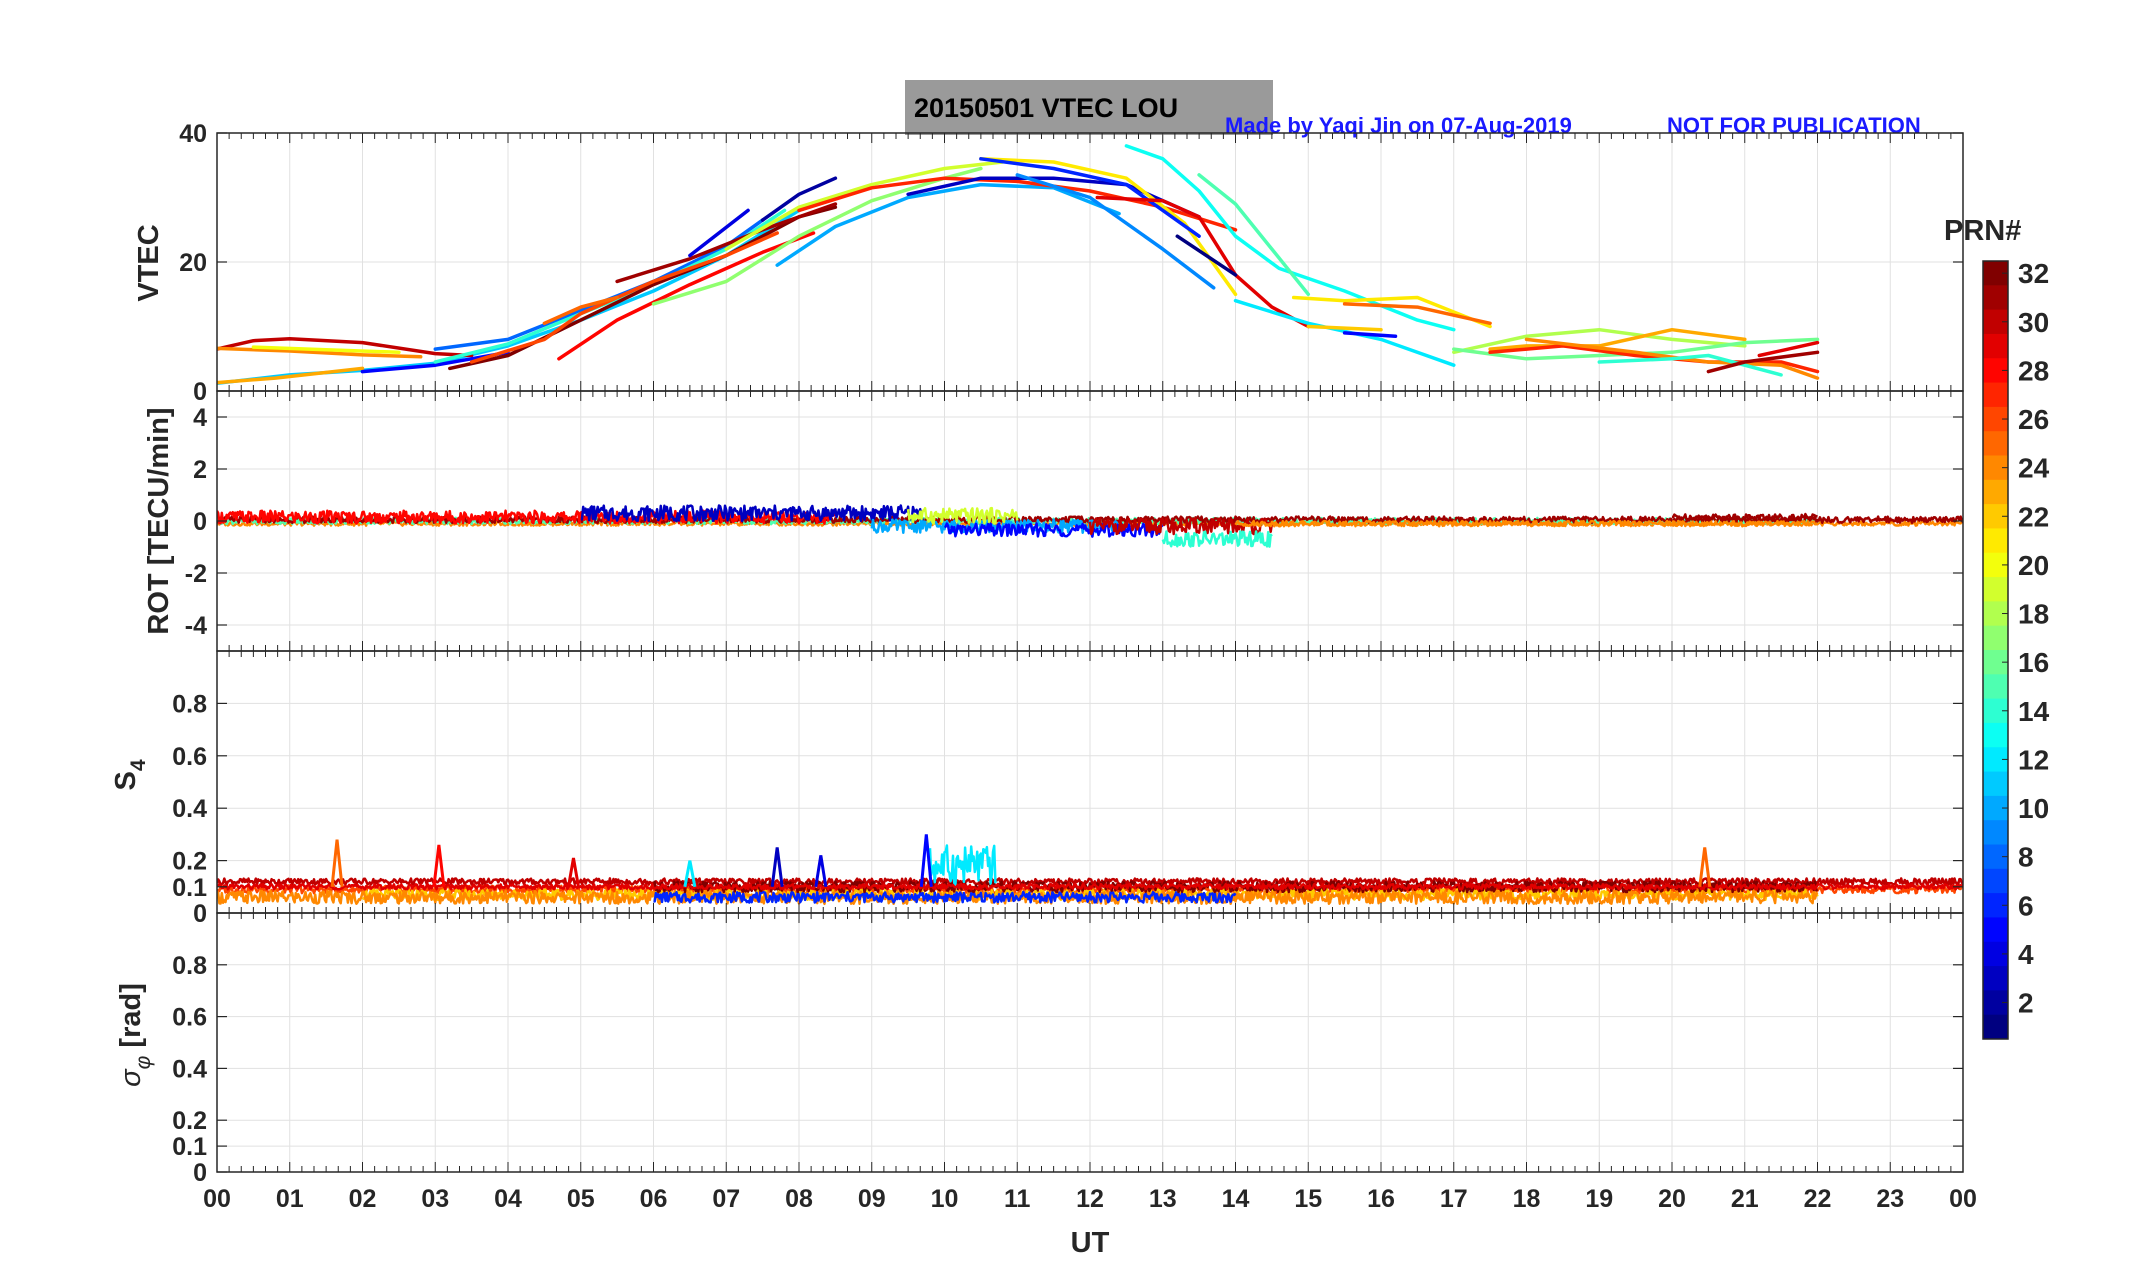  I want to click on colorbar-tick-label: 4, so click(2026, 954).